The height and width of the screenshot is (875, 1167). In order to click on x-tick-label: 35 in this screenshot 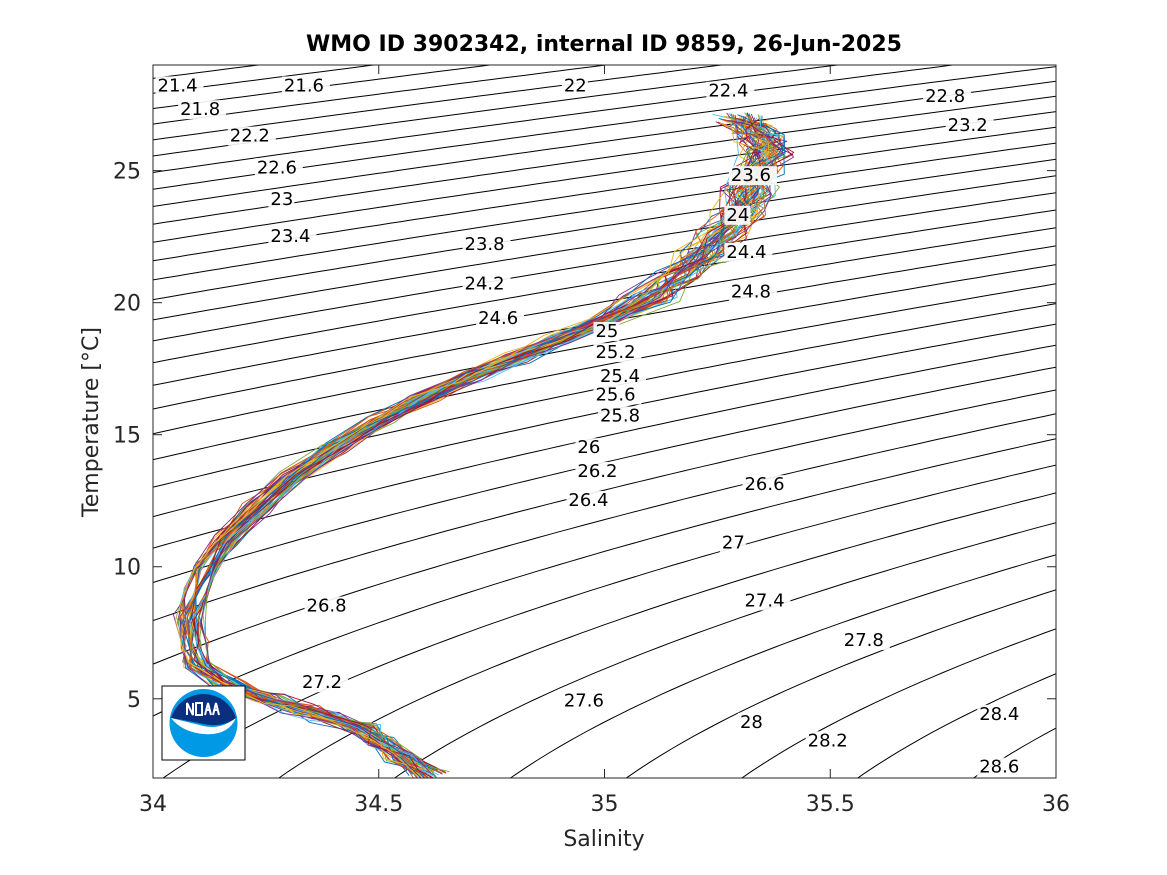, I will do `click(605, 804)`.